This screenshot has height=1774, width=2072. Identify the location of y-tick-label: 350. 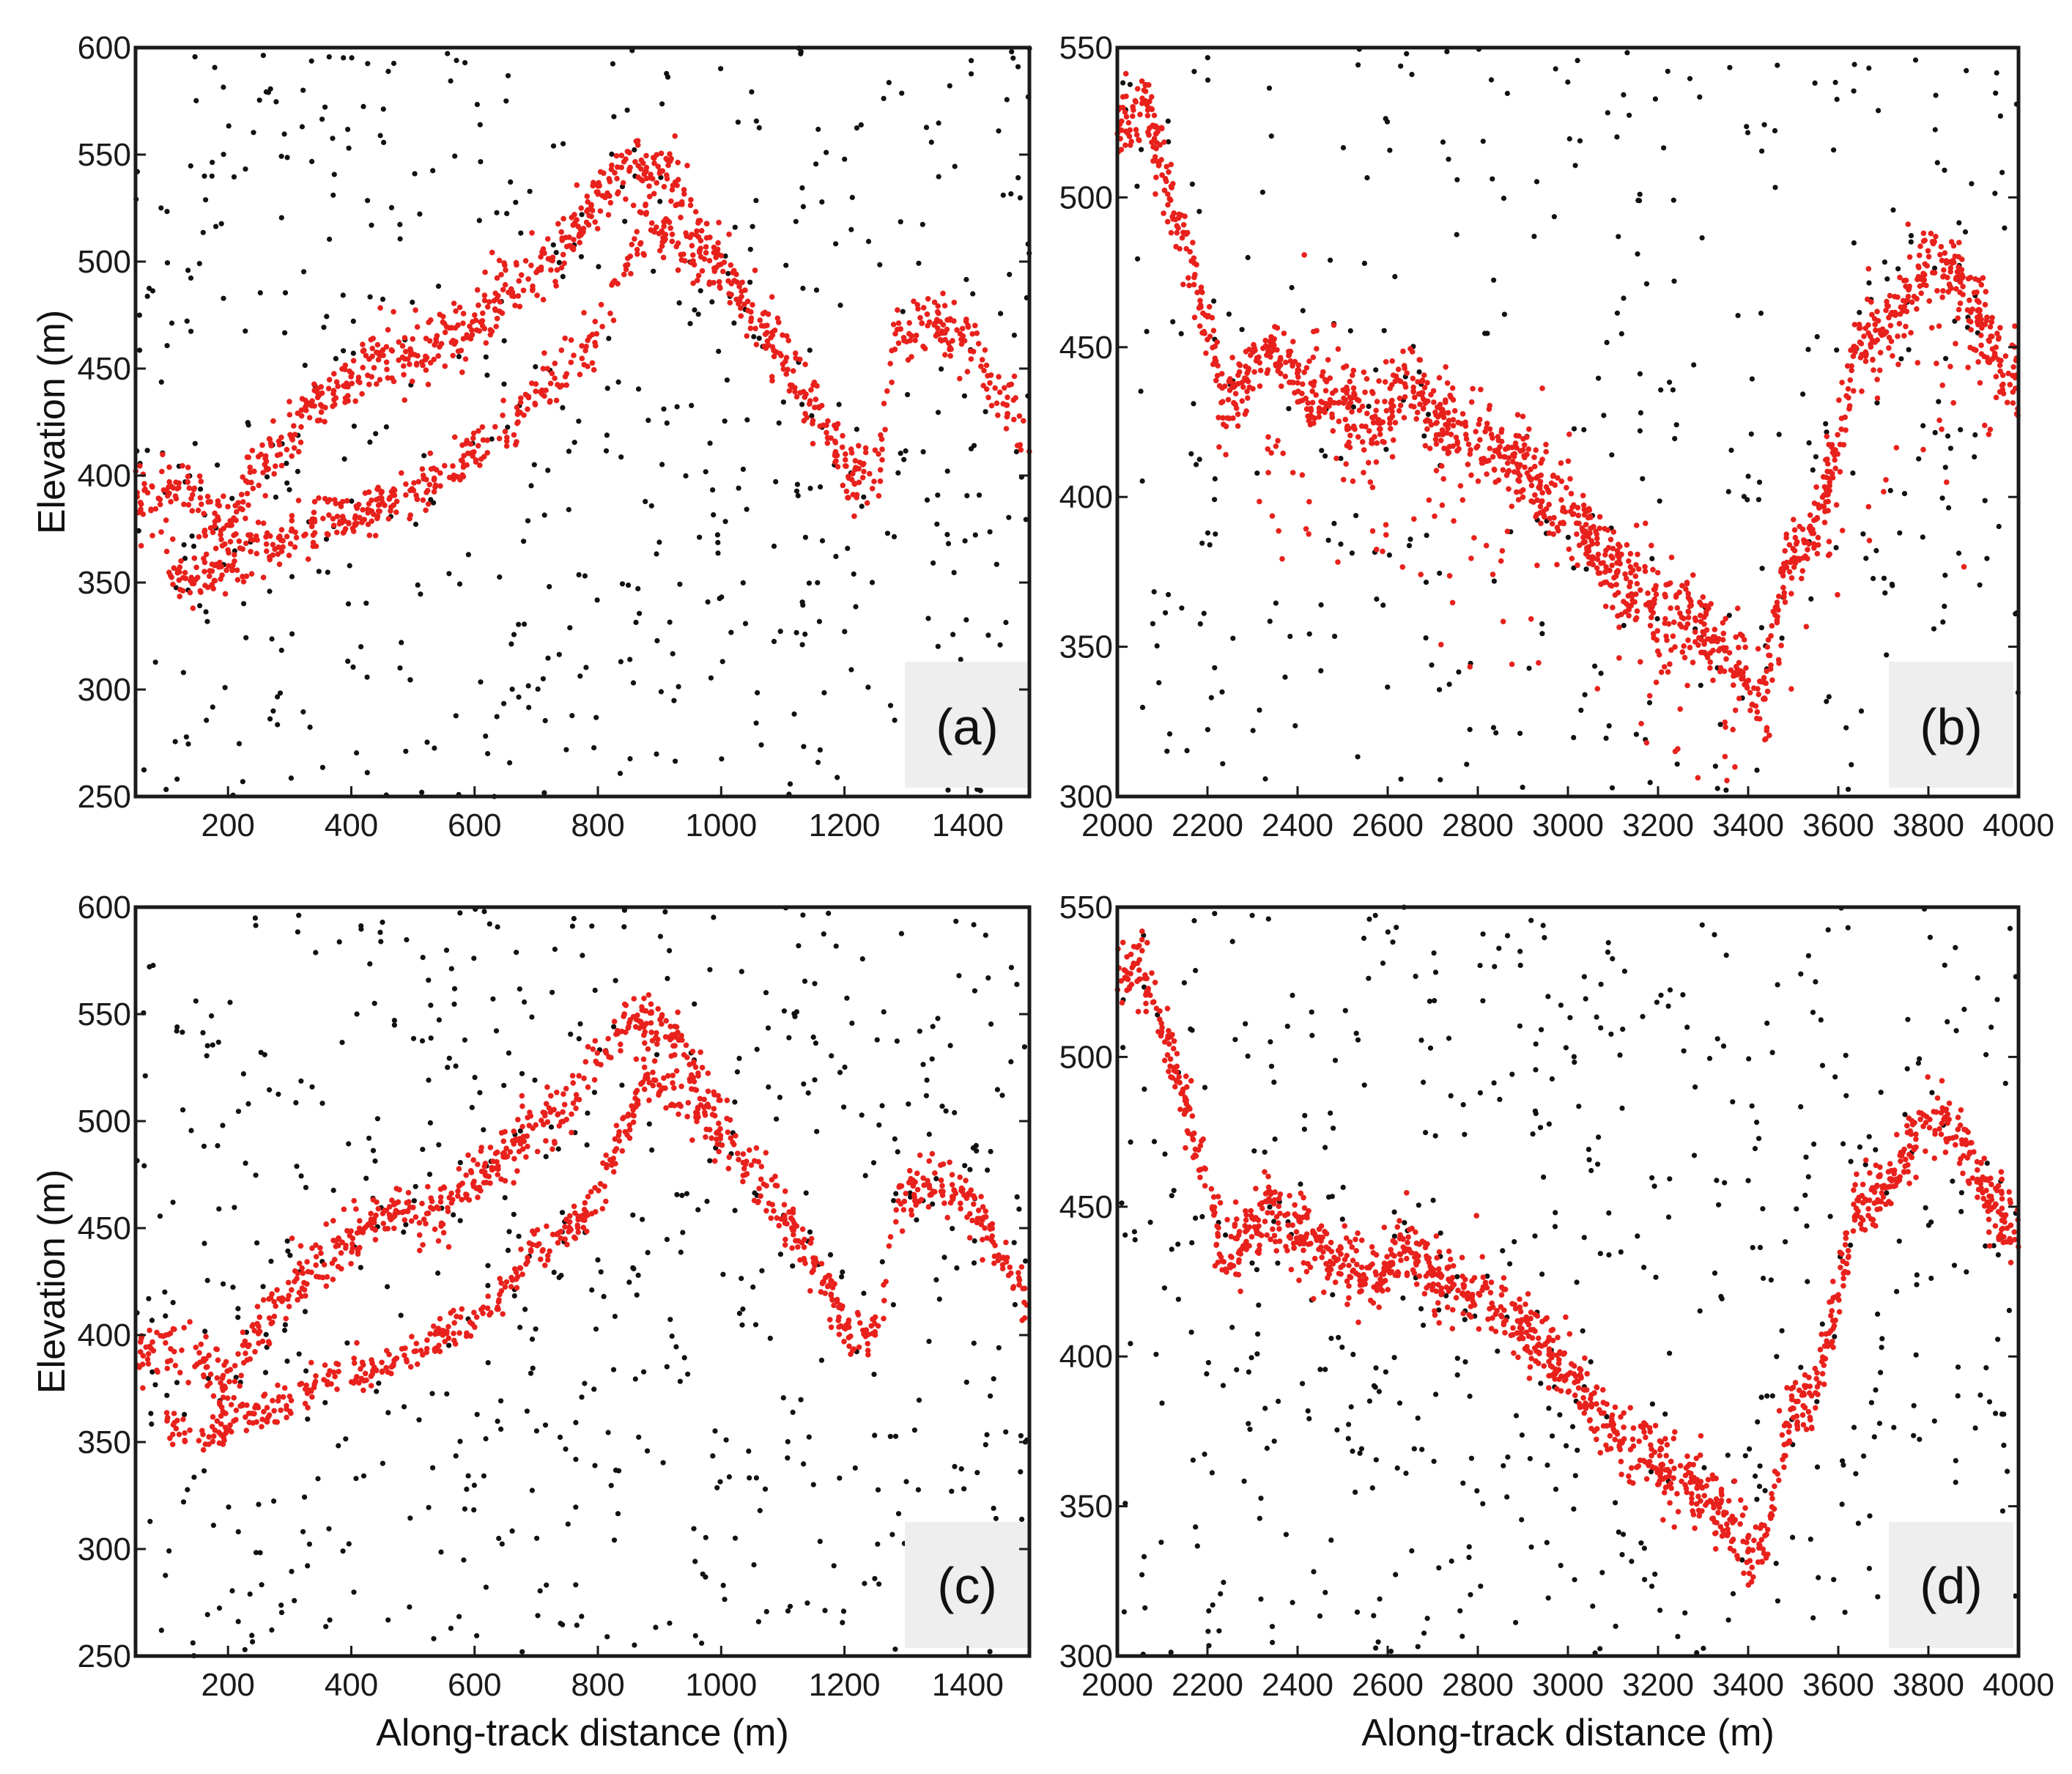
(1086, 647).